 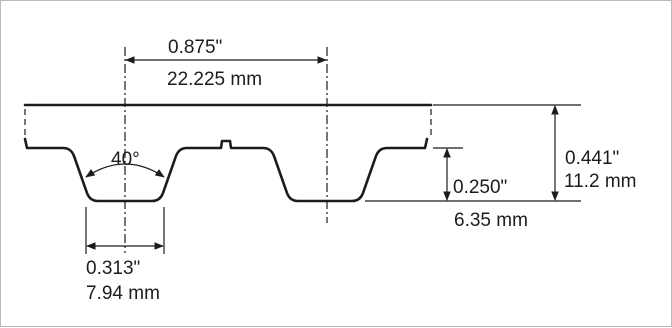 I want to click on tooth-height-inch-label: 0.250", so click(x=480, y=187).